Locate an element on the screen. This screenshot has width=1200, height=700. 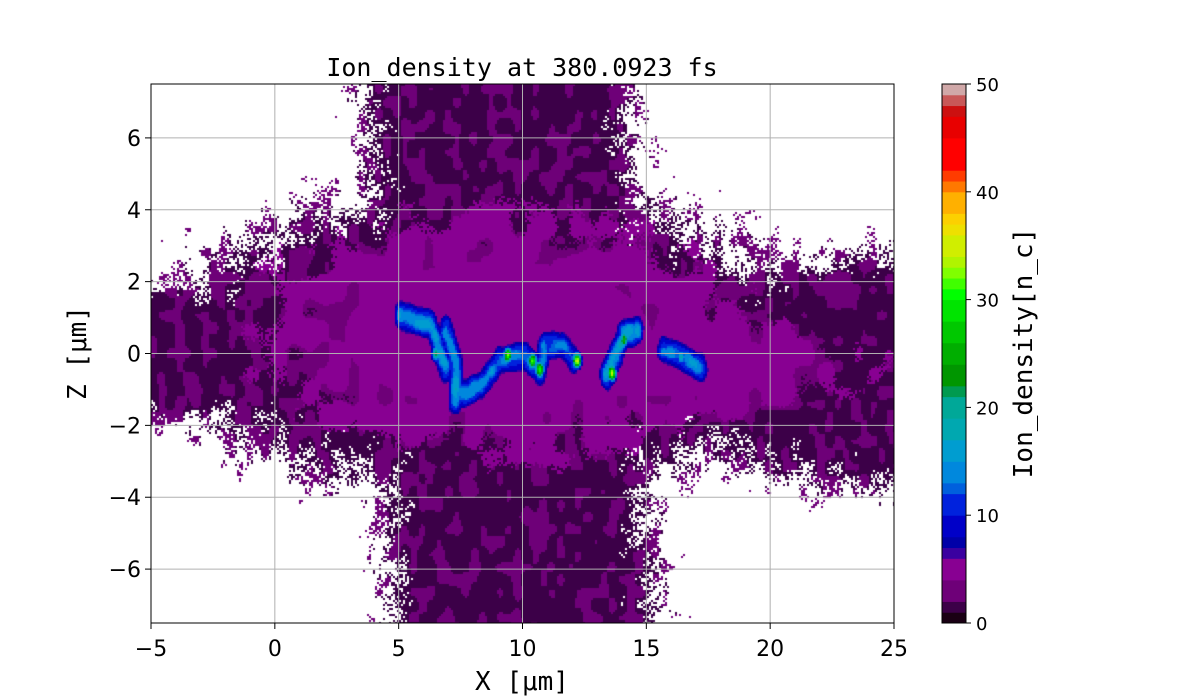
y-tick-label: 2 is located at coordinates (134, 283).